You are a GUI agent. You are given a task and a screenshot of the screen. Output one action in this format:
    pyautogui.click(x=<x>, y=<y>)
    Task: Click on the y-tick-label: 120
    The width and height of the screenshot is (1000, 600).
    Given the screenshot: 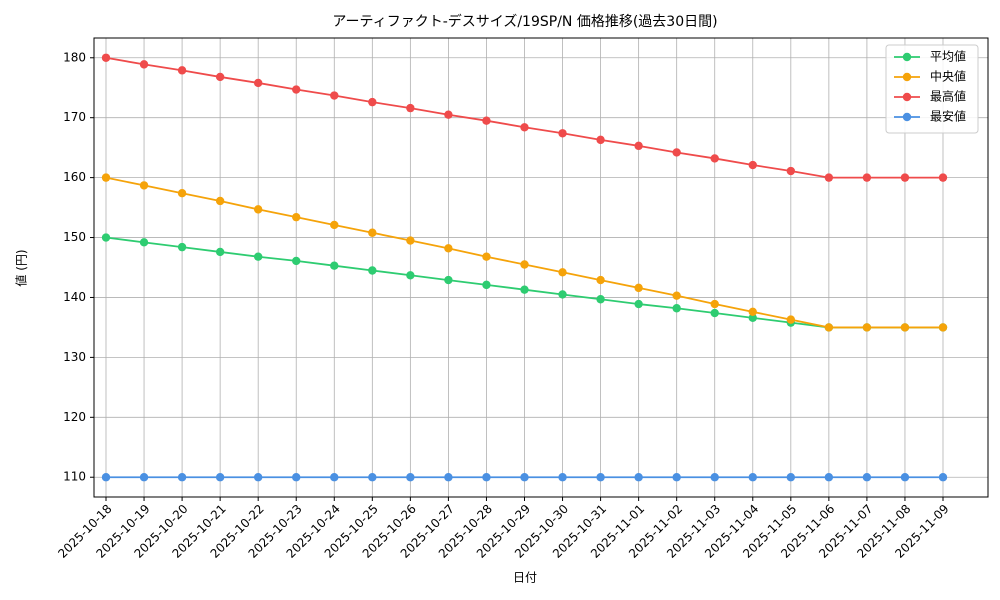 What is the action you would take?
    pyautogui.click(x=74, y=417)
    